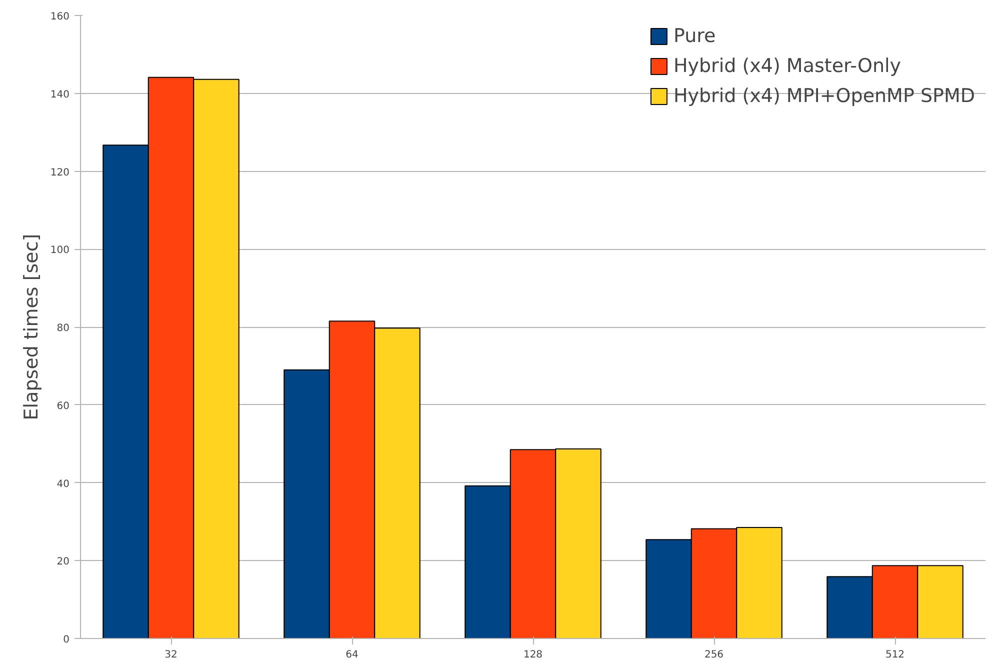  What do you see at coordinates (31, 327) in the screenshot?
I see `y-axis-title: Elapsed times [sec]` at bounding box center [31, 327].